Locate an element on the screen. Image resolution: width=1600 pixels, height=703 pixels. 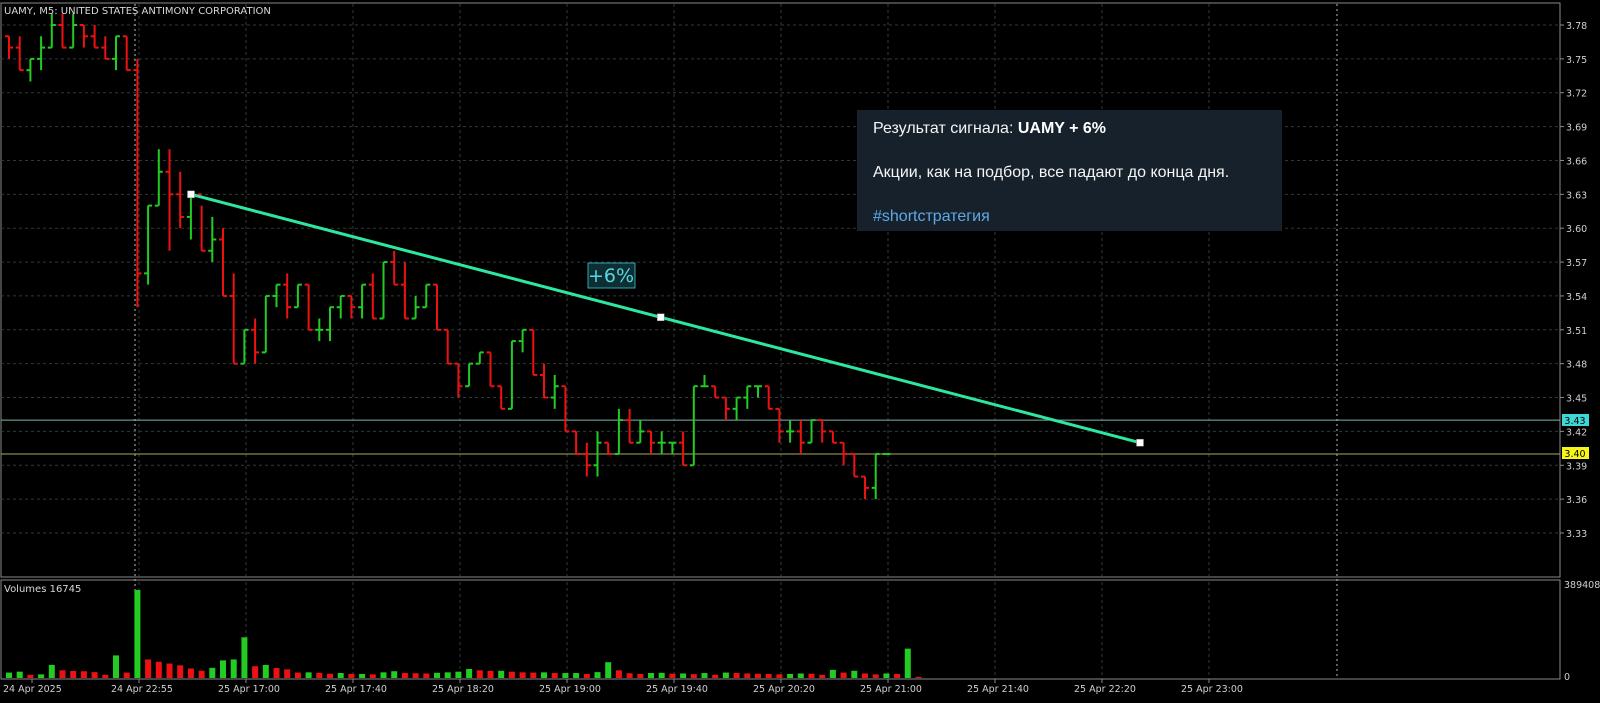
y-tick-label: 3.78 is located at coordinates (1576, 26).